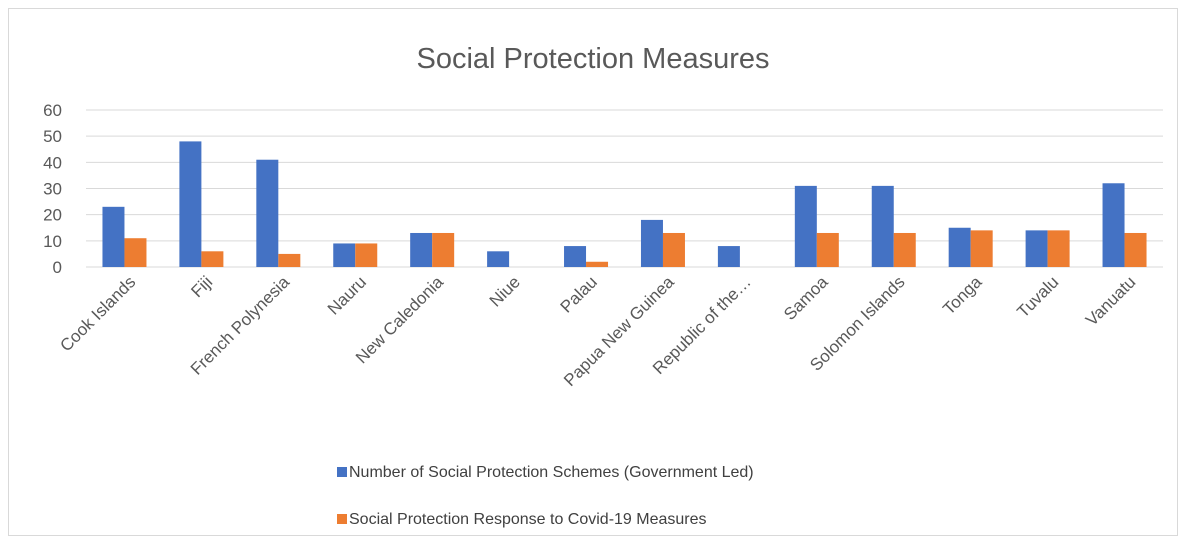 The image size is (1187, 544). I want to click on y-tick-label: 10, so click(52, 241).